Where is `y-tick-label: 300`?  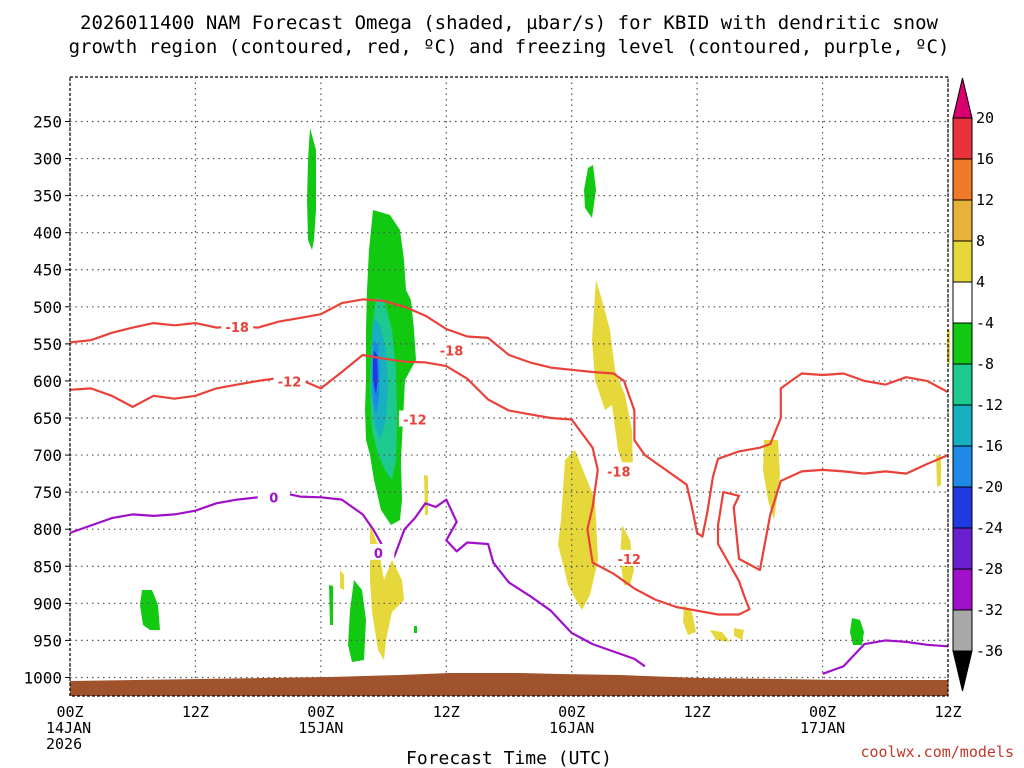 y-tick-label: 300 is located at coordinates (47, 159).